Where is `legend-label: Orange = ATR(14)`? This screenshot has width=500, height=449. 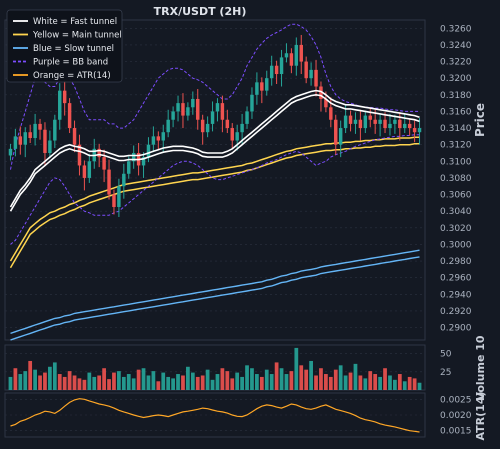 legend-label: Orange = ATR(14) is located at coordinates (72, 76).